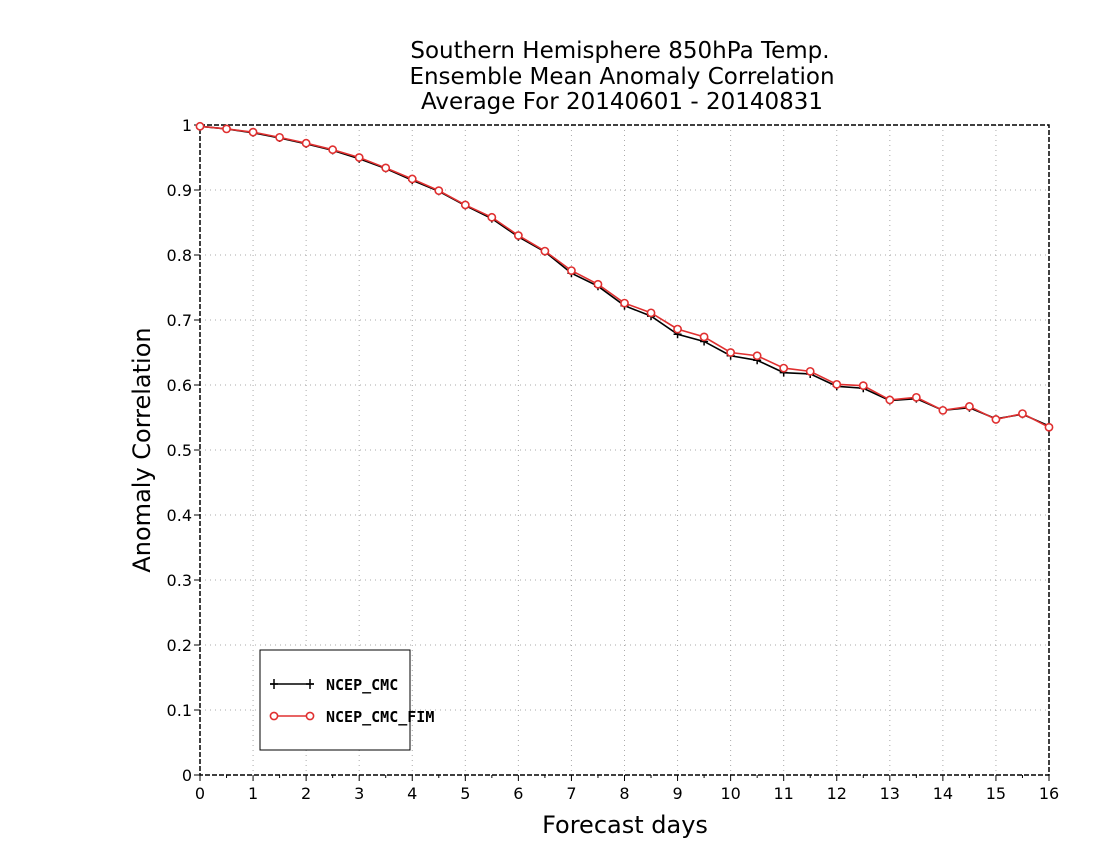 The image size is (1100, 850). Describe the element at coordinates (622, 102) in the screenshot. I see `title-line-3: Average For 20140601 - 20140831` at that location.